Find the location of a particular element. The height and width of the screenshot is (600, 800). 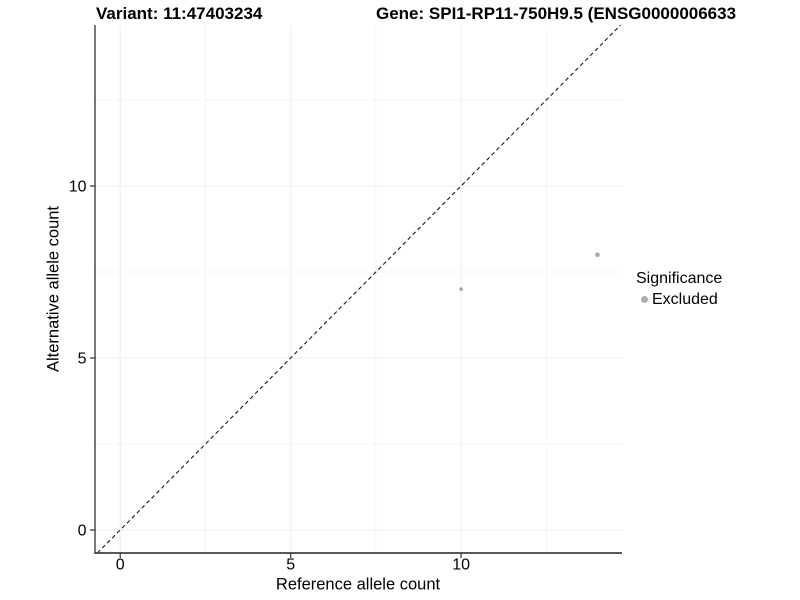

x-tick-label: 0 is located at coordinates (120, 565).